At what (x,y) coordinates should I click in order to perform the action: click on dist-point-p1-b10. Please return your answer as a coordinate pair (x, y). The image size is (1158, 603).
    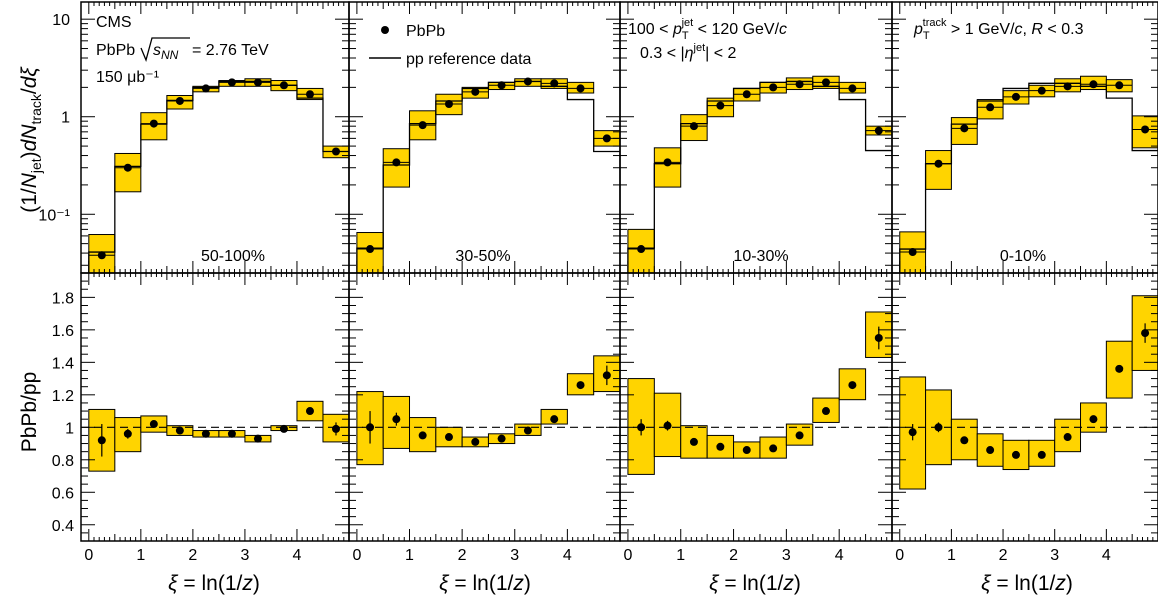
    Looking at the image, I should click on (335, 151).